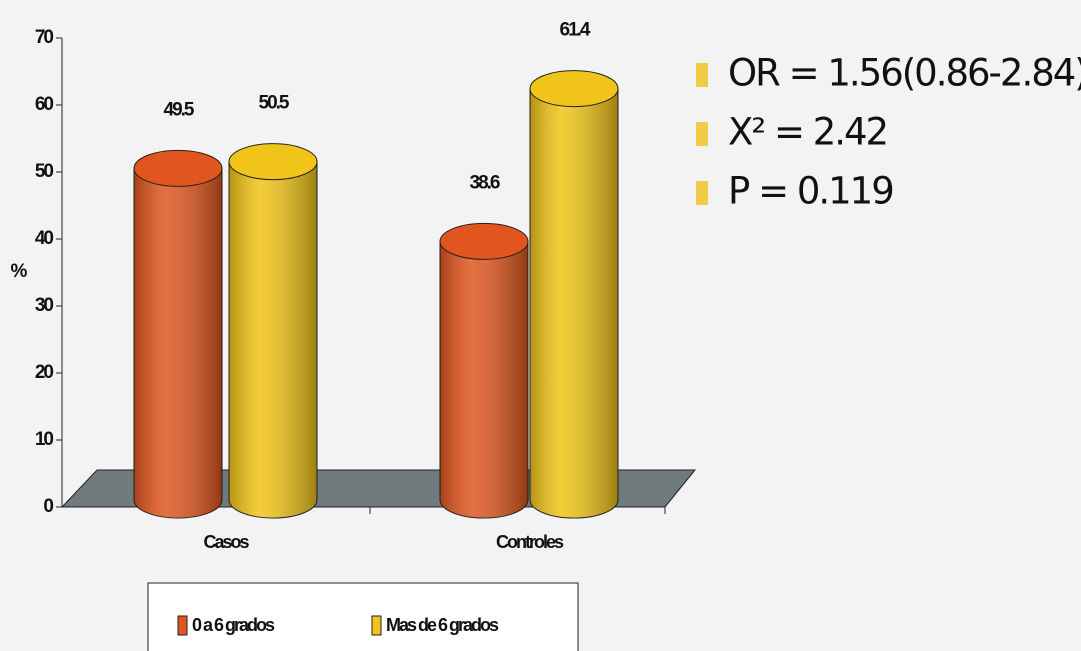  What do you see at coordinates (442, 625) in the screenshot?
I see `legend-label: Mas de 6 grados` at bounding box center [442, 625].